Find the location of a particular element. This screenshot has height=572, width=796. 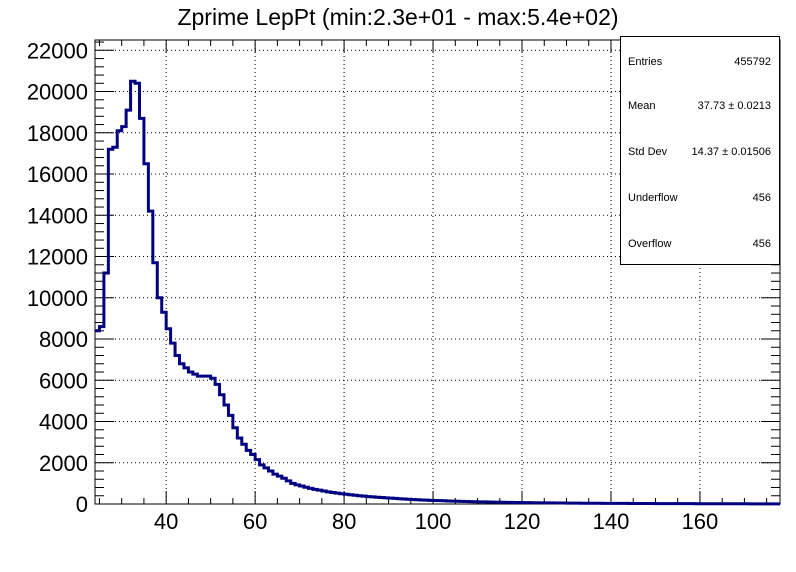

y-tick-label: 22000 is located at coordinates (57, 50).